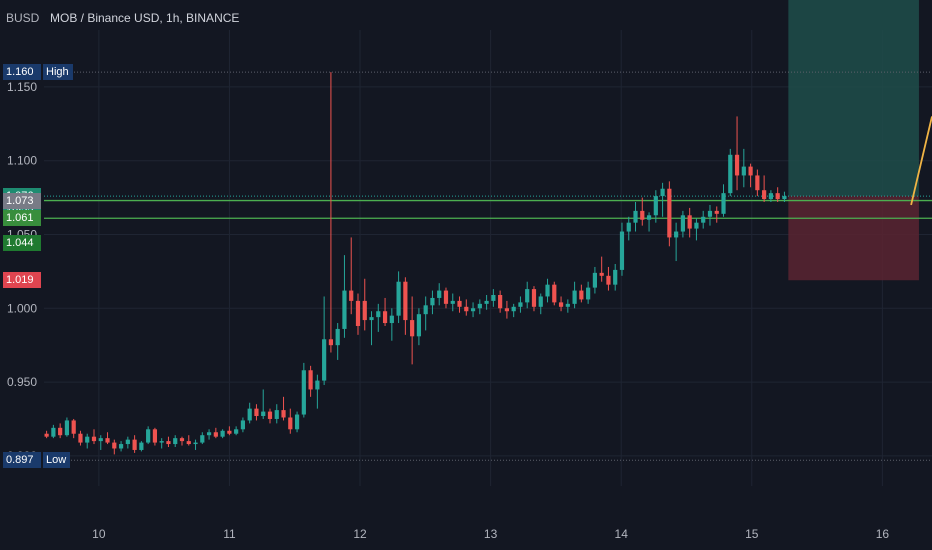  I want to click on x-tick-label: 11, so click(229, 534).